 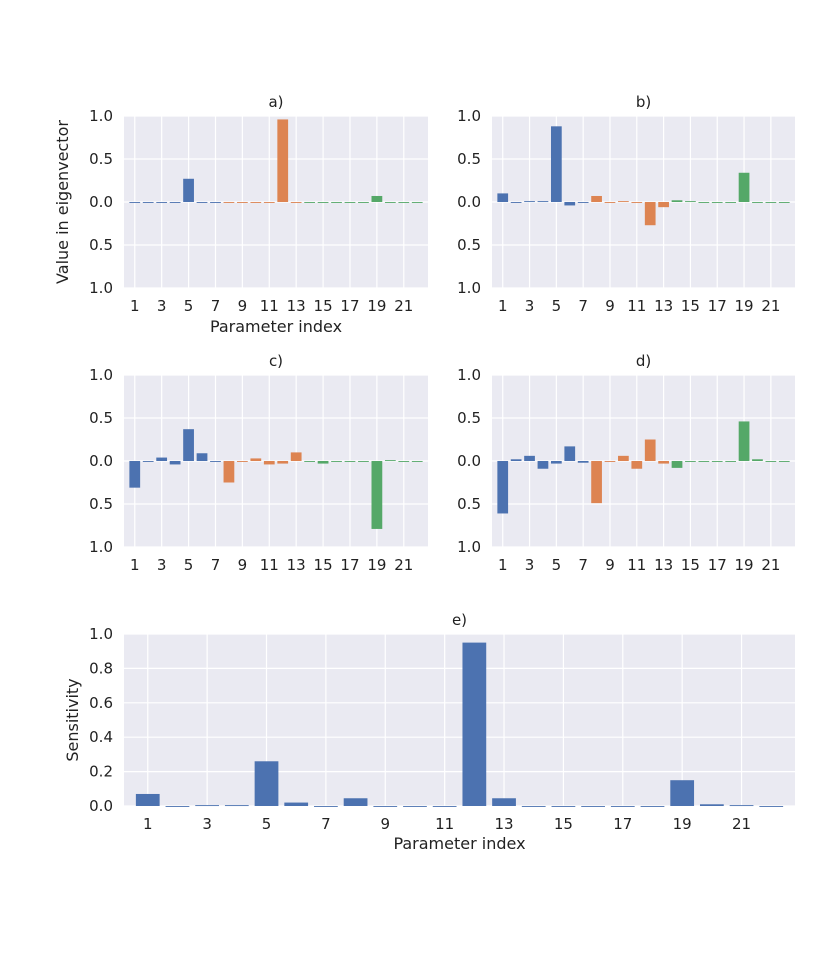 What do you see at coordinates (403, 565) in the screenshot?
I see `chart-2-xtick-label: 21` at bounding box center [403, 565].